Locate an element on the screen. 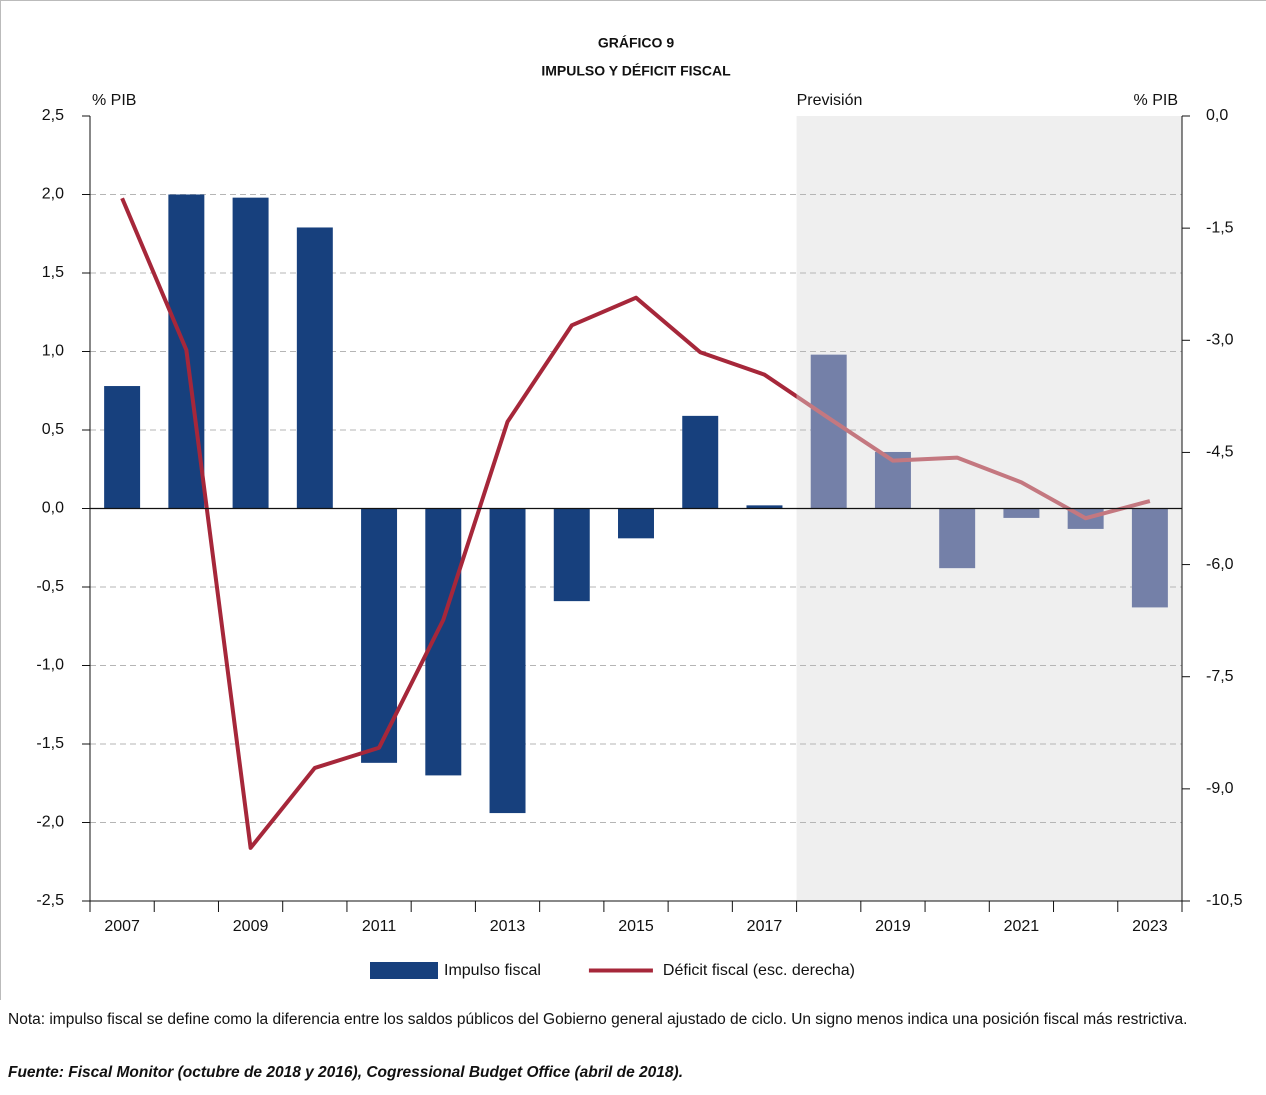 This screenshot has height=1095, width=1266. y-tick-label: 1,0 is located at coordinates (53, 351).